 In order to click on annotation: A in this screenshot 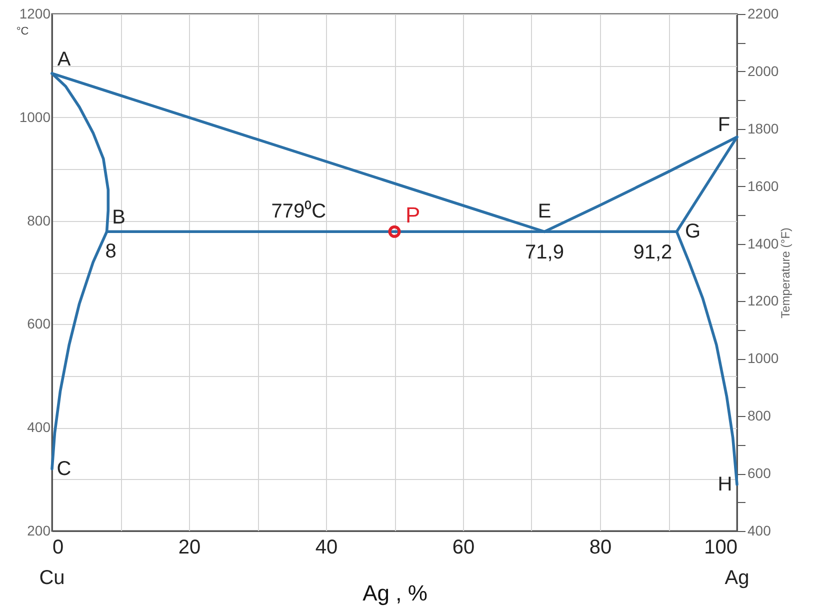, I will do `click(64, 59)`.